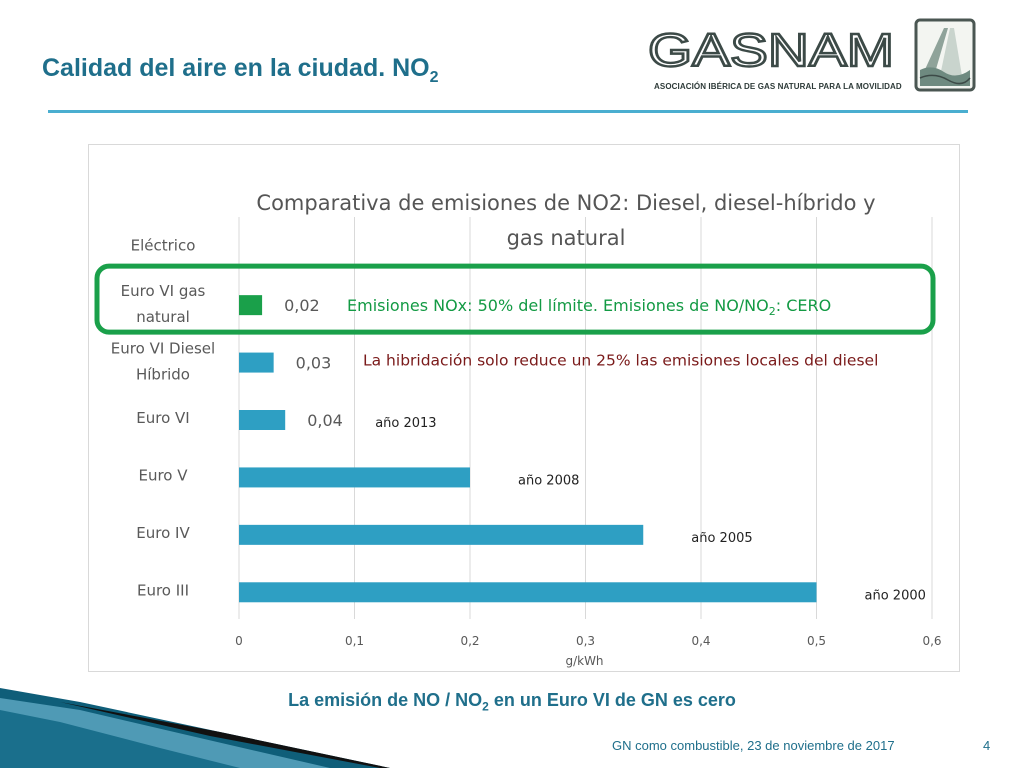 This screenshot has height=768, width=1024. I want to click on category-label: Euro V, so click(163, 475).